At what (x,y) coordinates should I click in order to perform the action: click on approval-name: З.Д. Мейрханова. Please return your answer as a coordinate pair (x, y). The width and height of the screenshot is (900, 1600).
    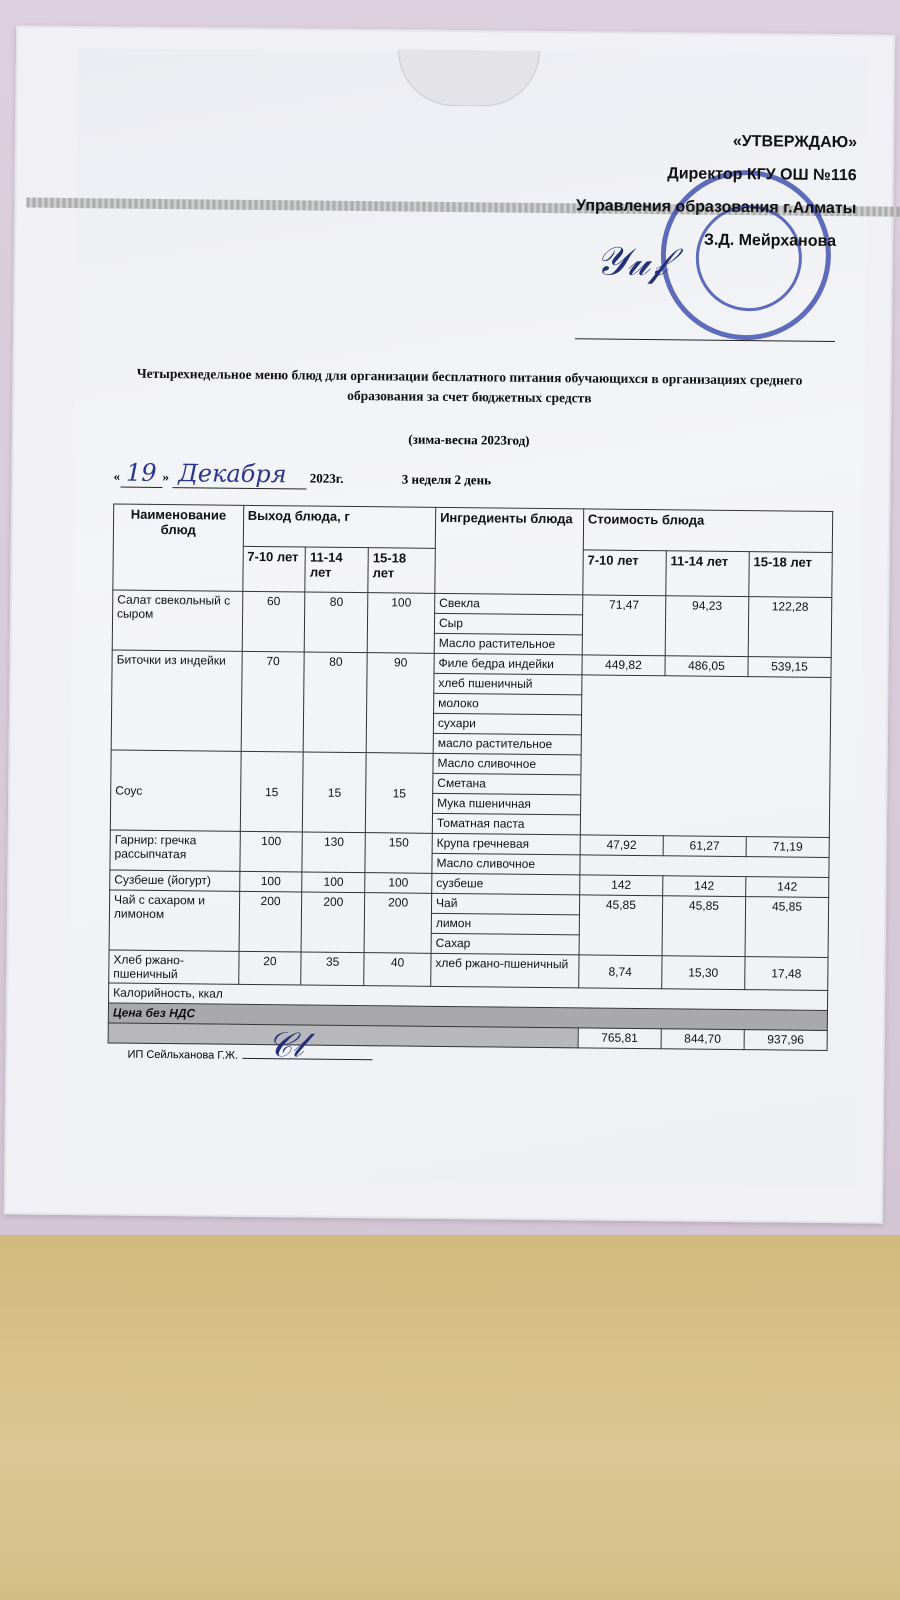
    Looking at the image, I should click on (770, 241).